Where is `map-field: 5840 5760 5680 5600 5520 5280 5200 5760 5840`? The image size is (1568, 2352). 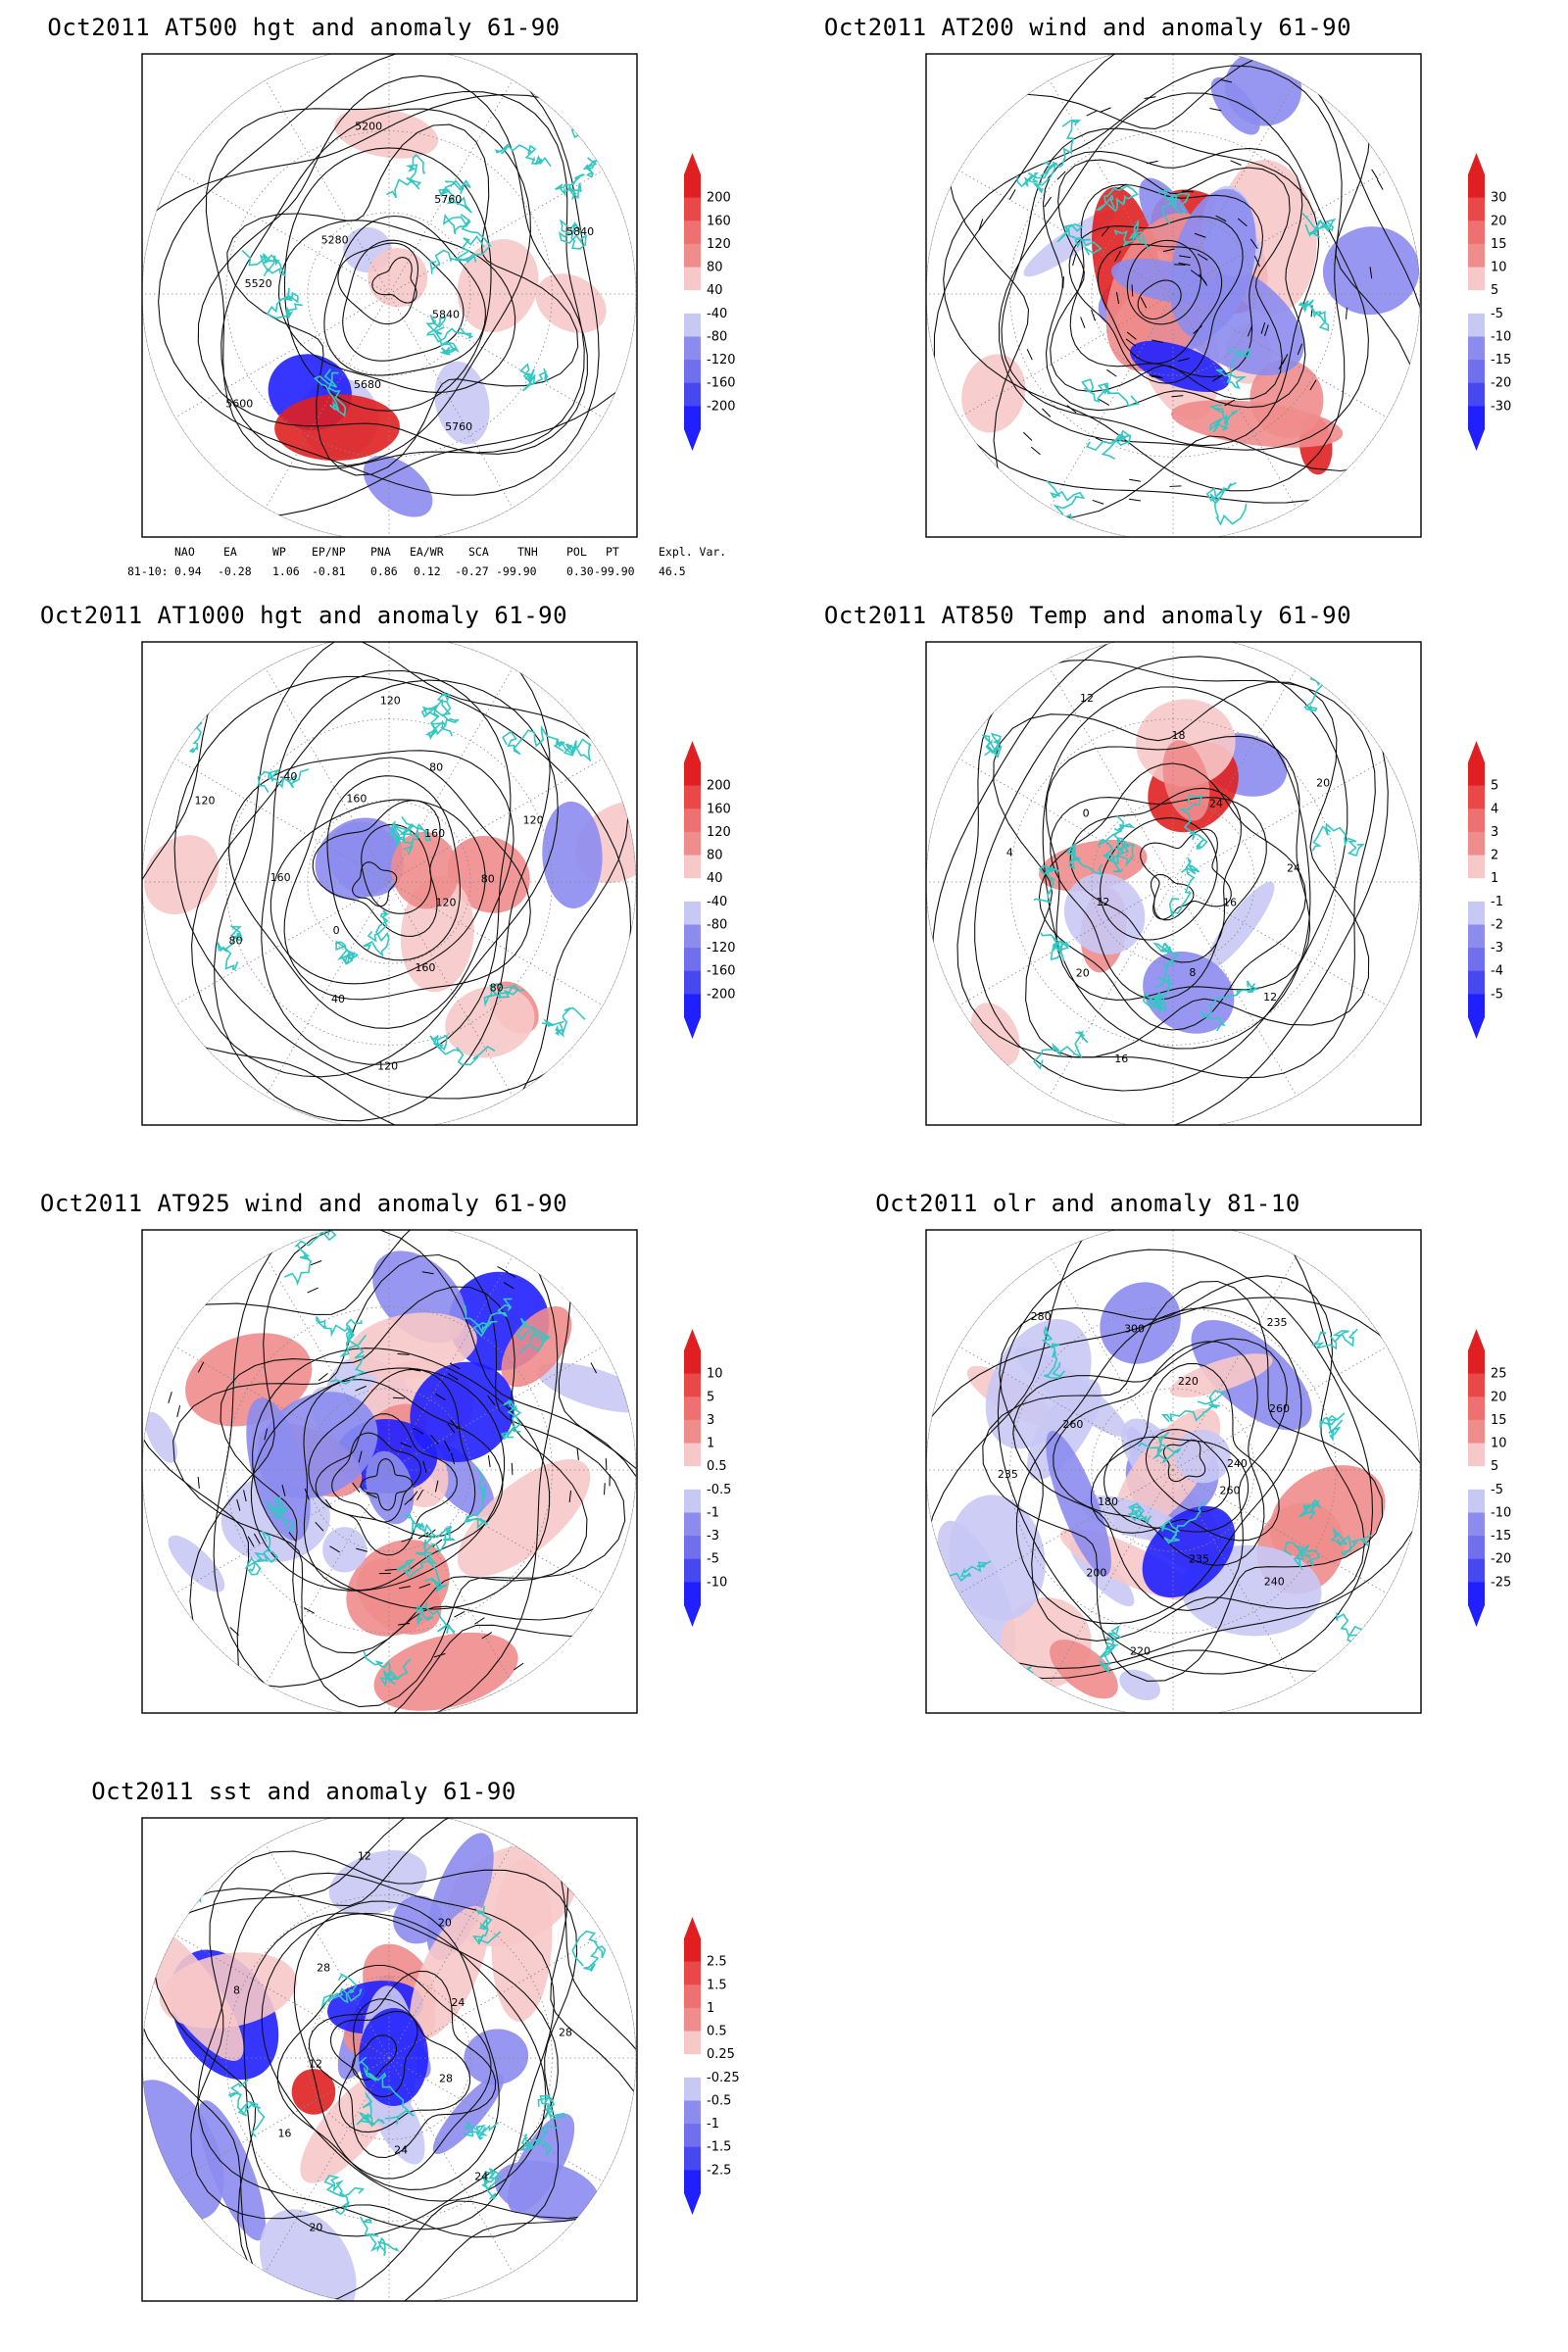 map-field: 5840 5760 5680 5600 5520 5280 5200 5760 5840 is located at coordinates (389, 295).